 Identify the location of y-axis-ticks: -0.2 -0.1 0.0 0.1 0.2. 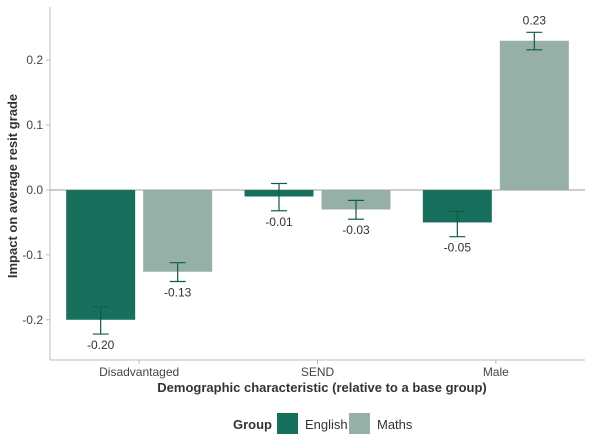
(36, 190).